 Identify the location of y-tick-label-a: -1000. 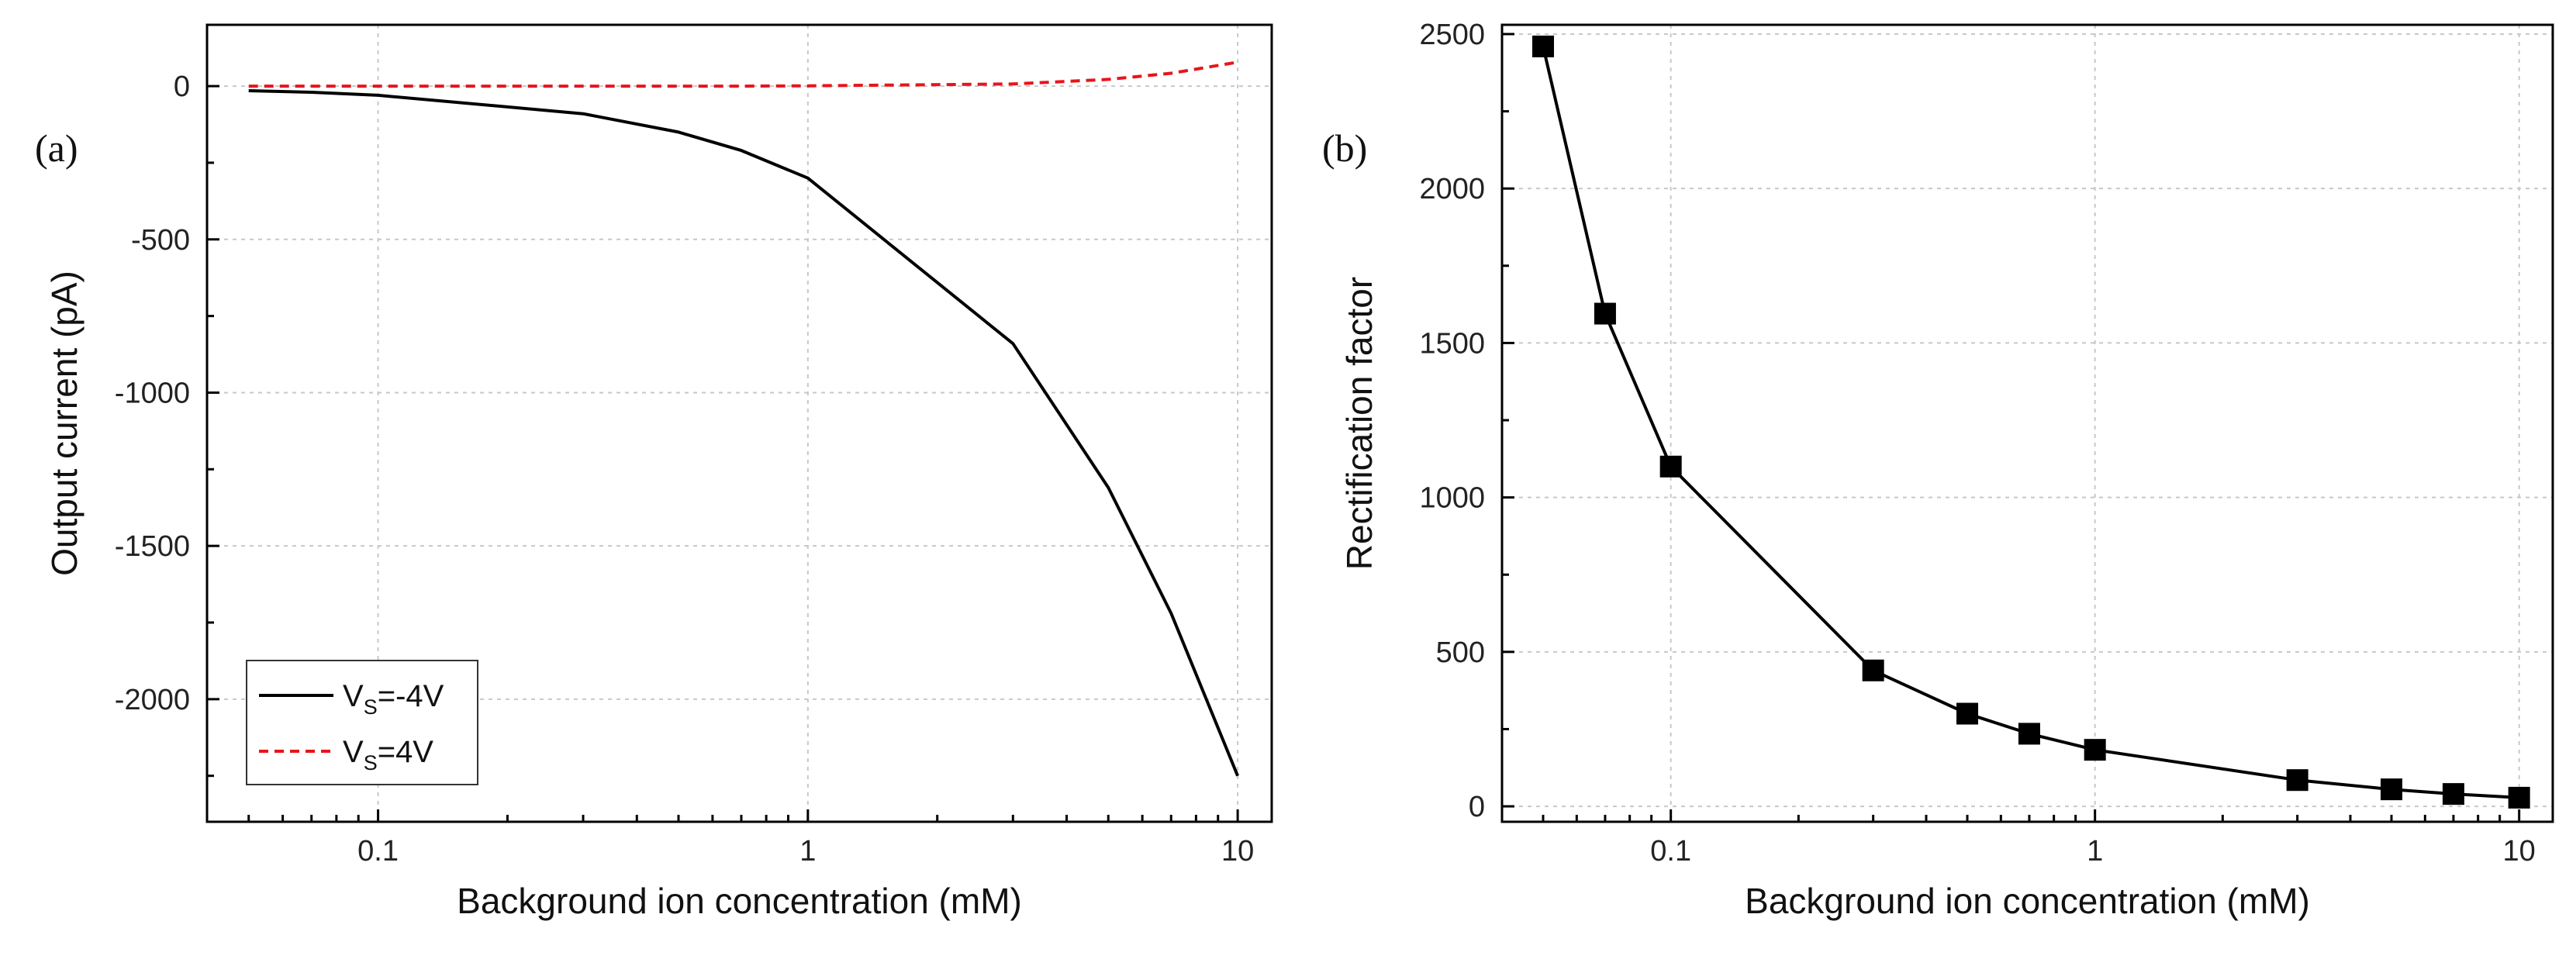
(153, 393).